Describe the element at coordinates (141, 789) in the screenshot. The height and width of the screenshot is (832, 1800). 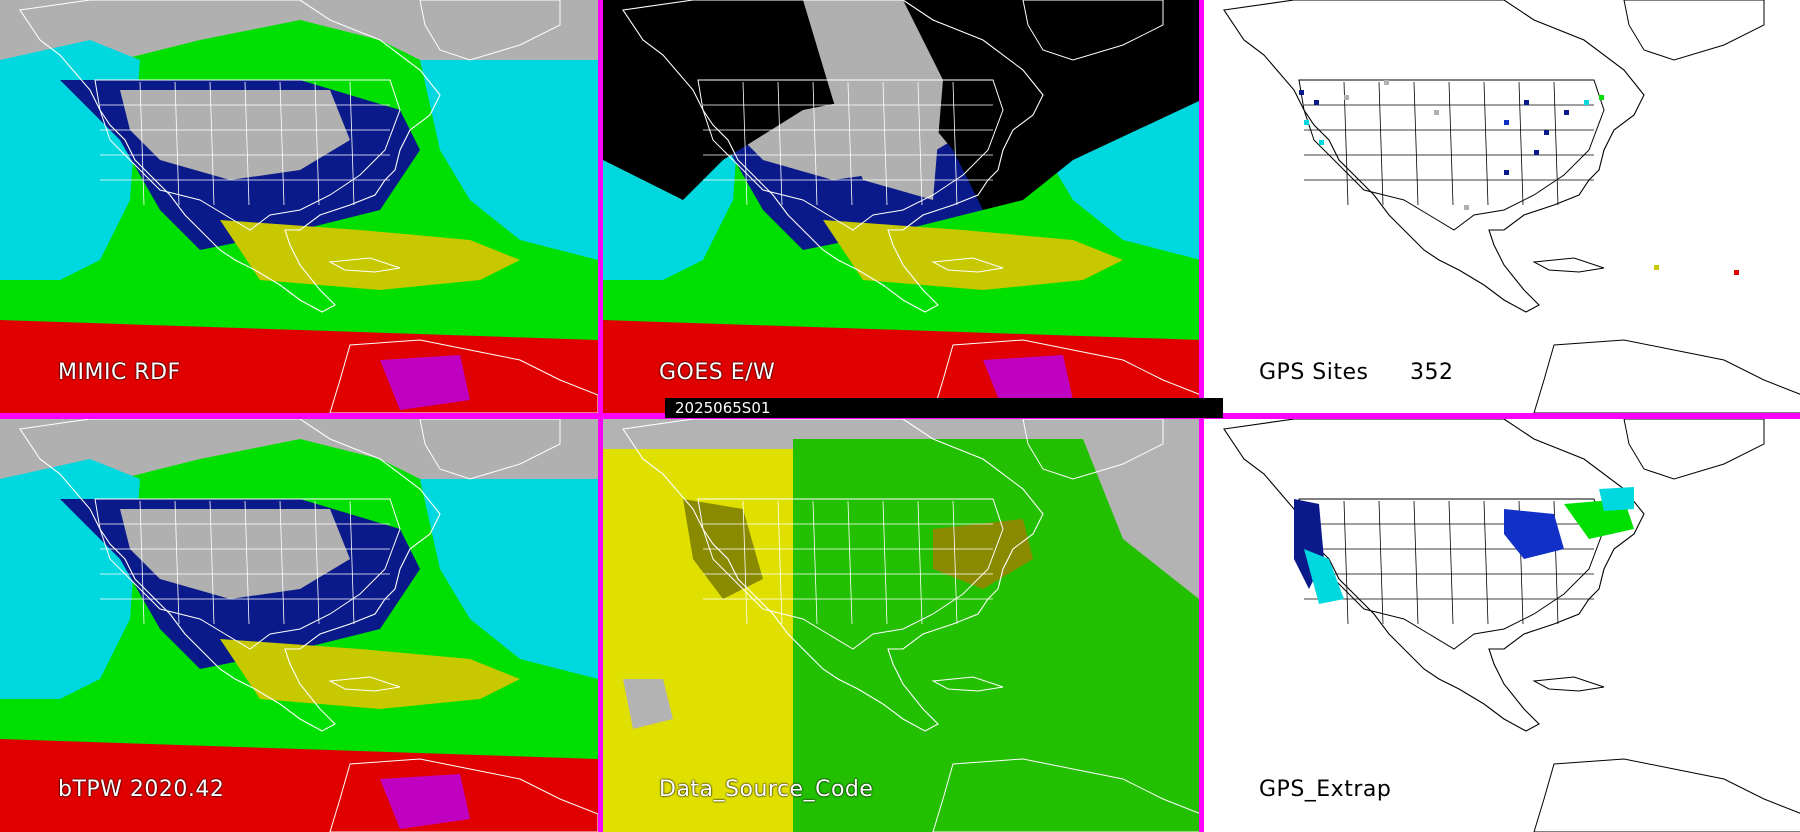
I see `panel-label-btpw: bTPW 2020.42` at that location.